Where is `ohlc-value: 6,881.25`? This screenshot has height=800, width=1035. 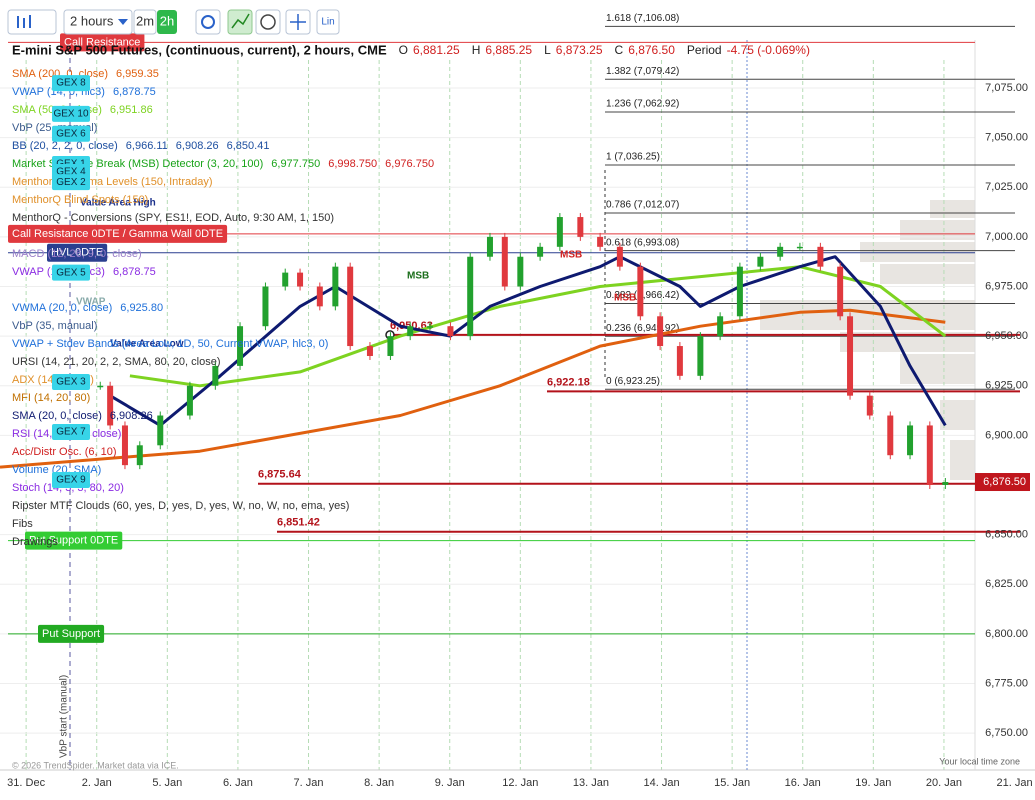 ohlc-value: 6,881.25 is located at coordinates (436, 50).